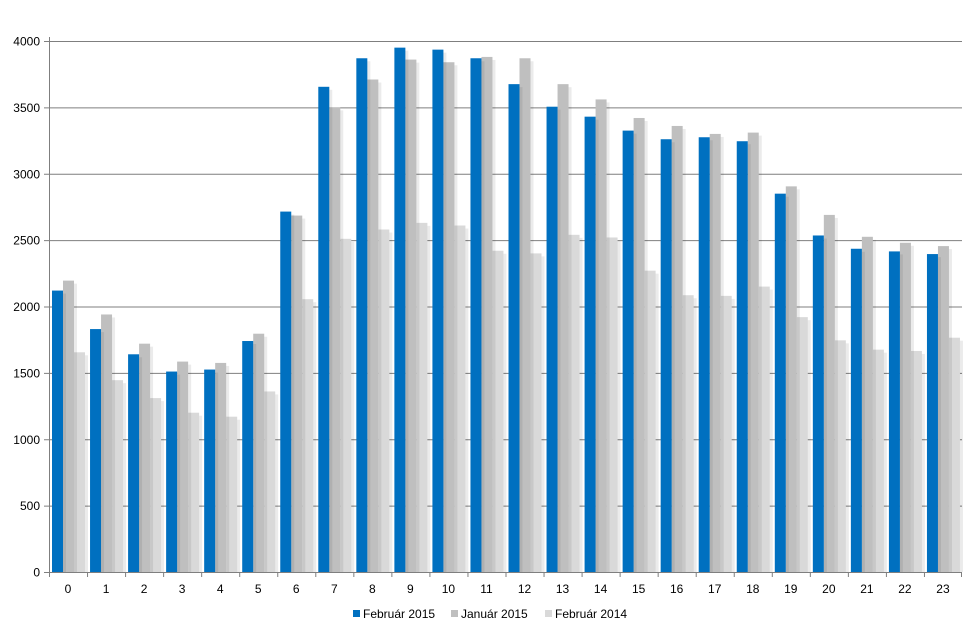  What do you see at coordinates (449, 589) in the screenshot?
I see `x-tick-label: 10` at bounding box center [449, 589].